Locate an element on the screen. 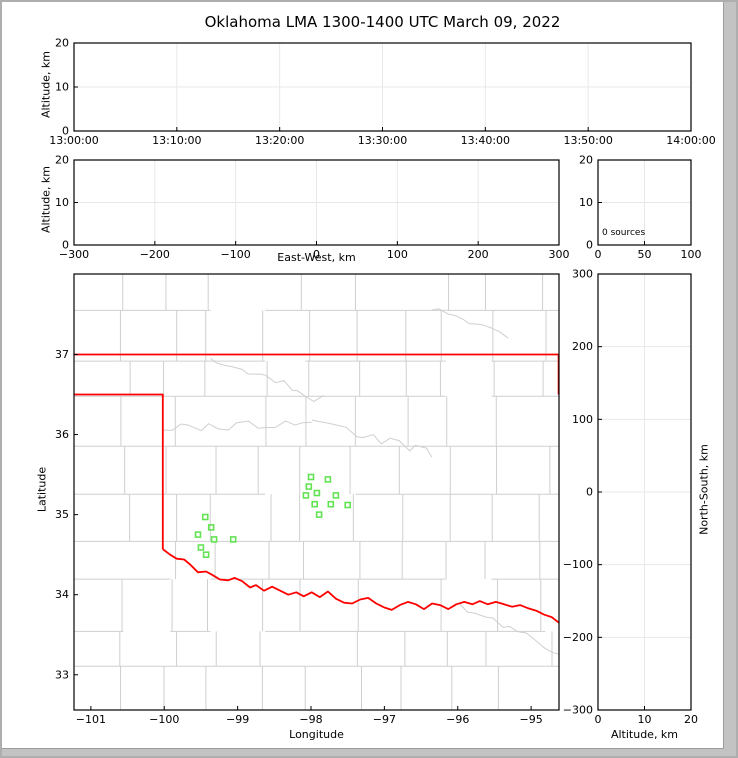 The image size is (738, 758). panel-ns-height: 0 10 20 300 200 100 0 −100 −200 −300 is located at coordinates (630, 497).